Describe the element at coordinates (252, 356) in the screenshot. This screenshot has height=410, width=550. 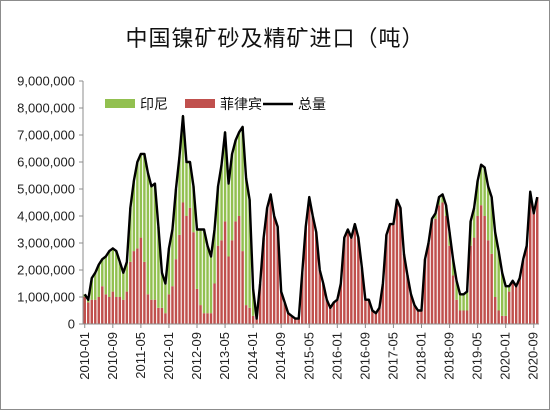
I see `x-tick-label: 2014-01` at that location.